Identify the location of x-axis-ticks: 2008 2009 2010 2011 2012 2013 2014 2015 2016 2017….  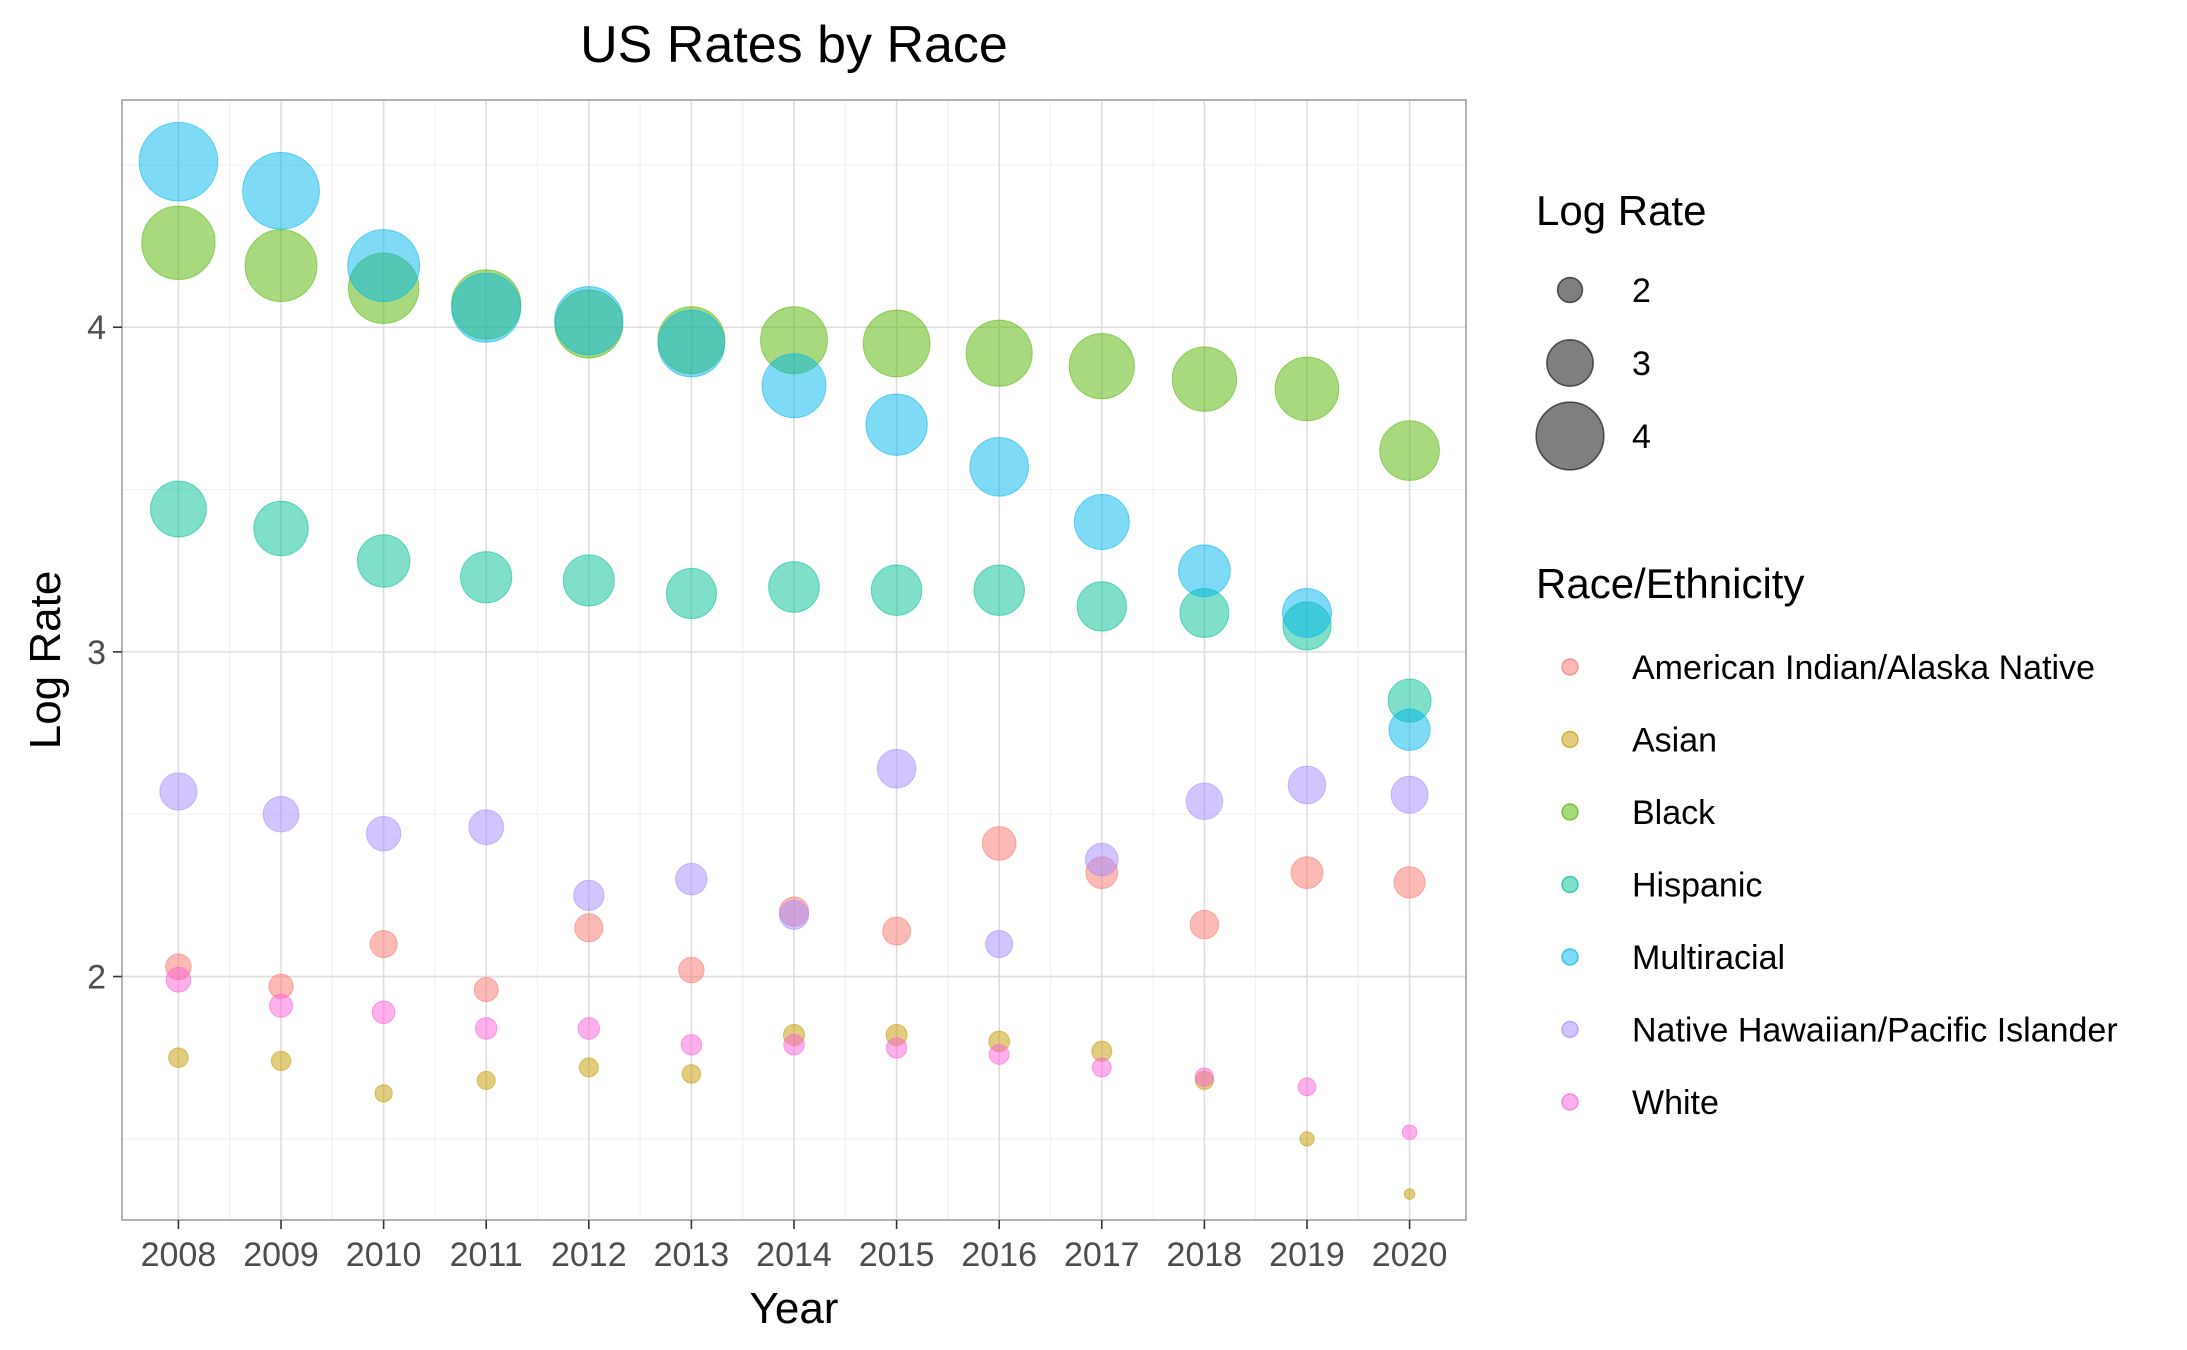
(794, 1247).